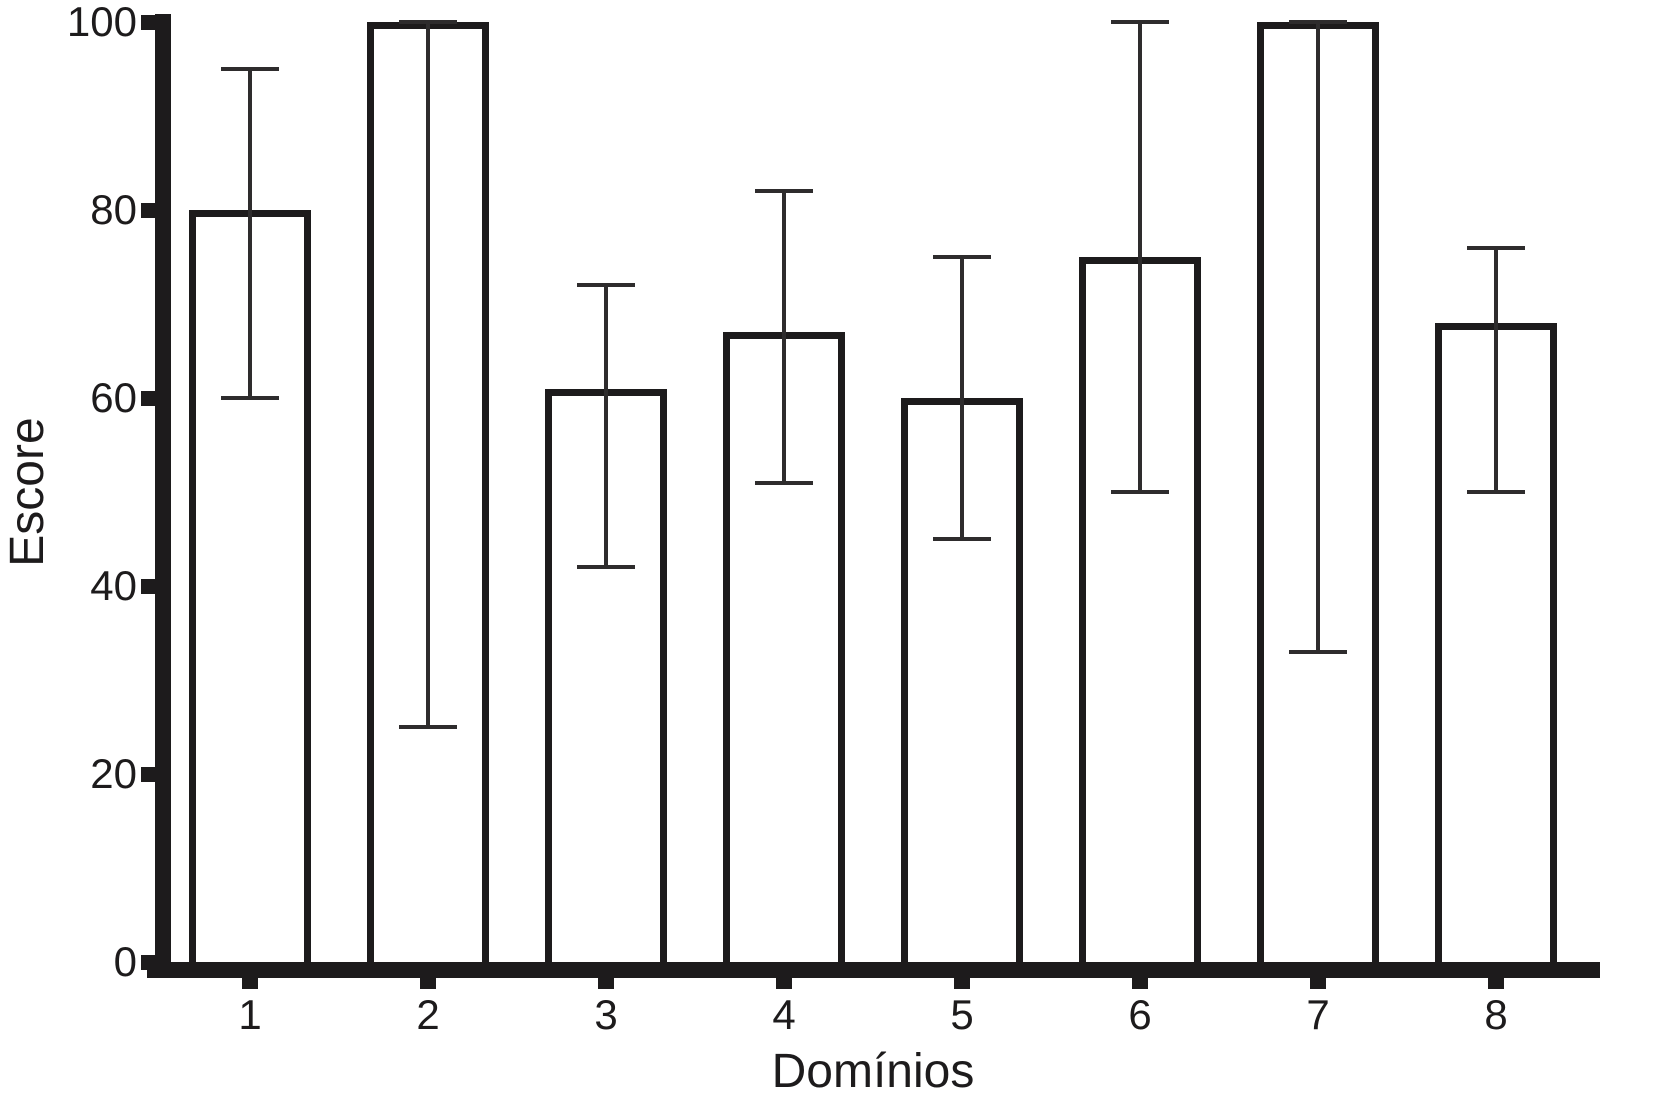  Describe the element at coordinates (113, 209) in the screenshot. I see `y-tick-label: 80` at that location.